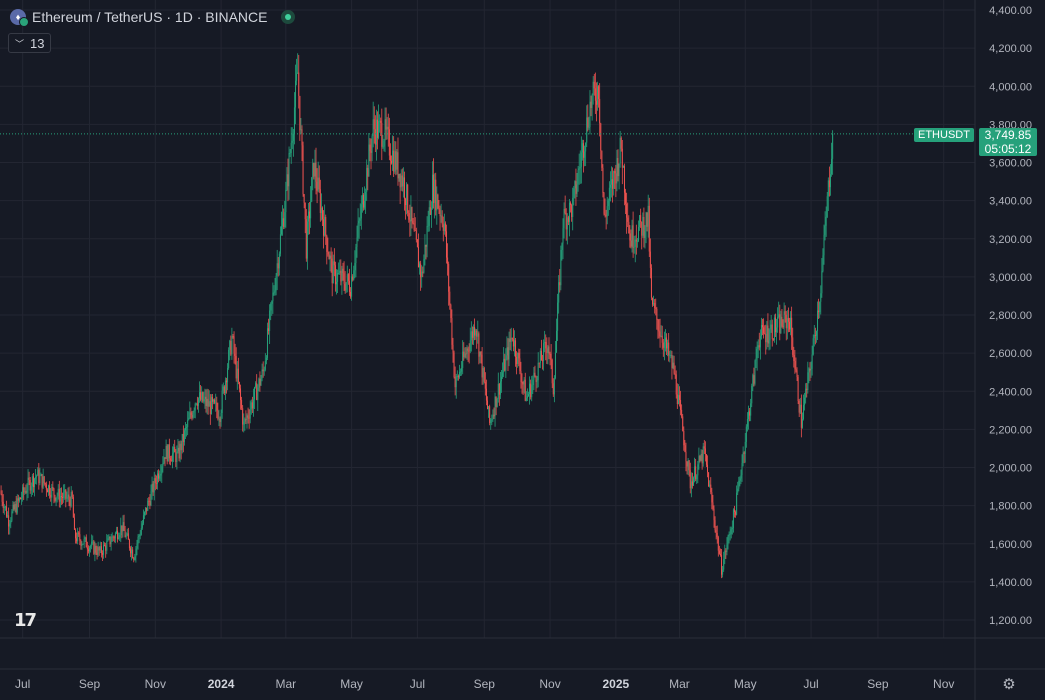 The image size is (1045, 700). What do you see at coordinates (153, 18) in the screenshot?
I see `symbol-header: ♦ Ethereum / TetherUS · 1D · BINANCE` at bounding box center [153, 18].